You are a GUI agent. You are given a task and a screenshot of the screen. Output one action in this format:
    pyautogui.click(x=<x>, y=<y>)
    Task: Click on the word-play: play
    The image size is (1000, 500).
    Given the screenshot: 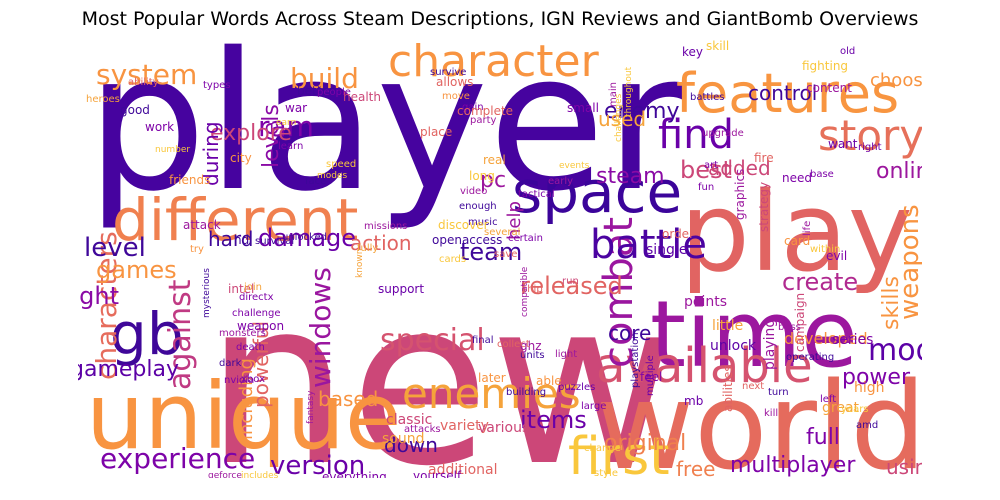 What is the action you would take?
    pyautogui.click(x=796, y=232)
    